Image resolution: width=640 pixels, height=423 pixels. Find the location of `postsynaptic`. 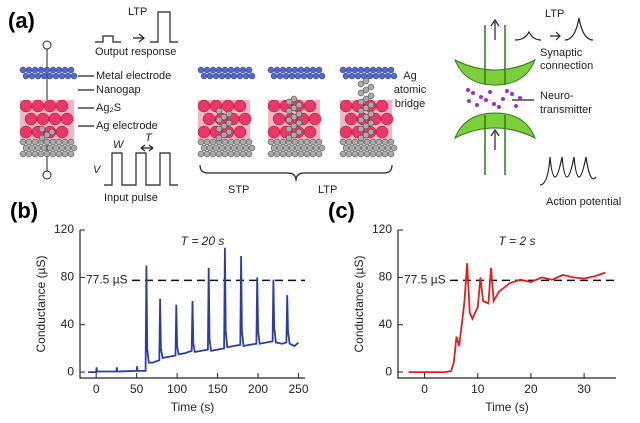

postsynaptic is located at coordinates (495, 126).